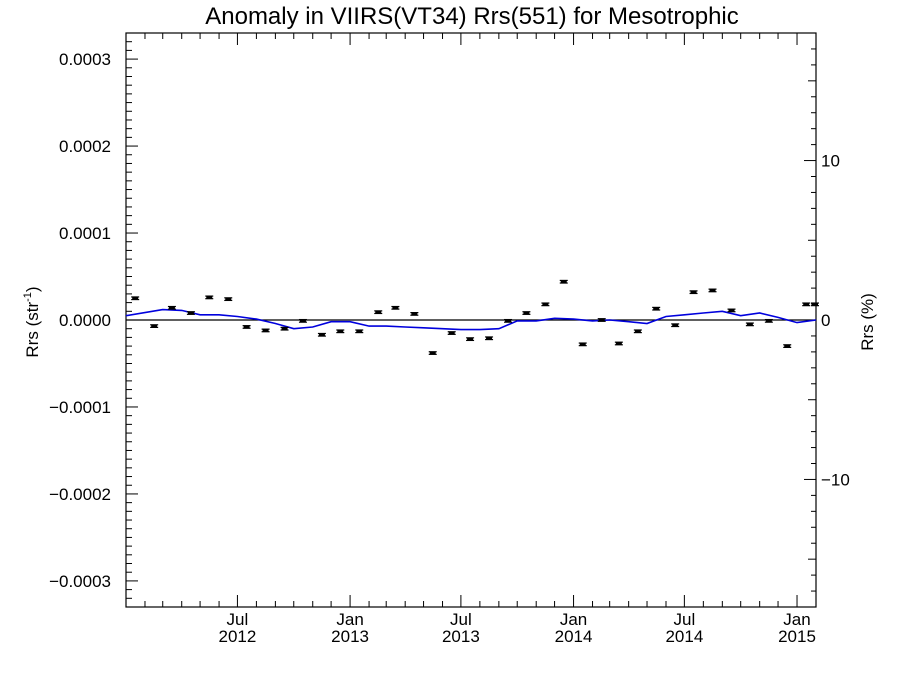 The height and width of the screenshot is (675, 900). Describe the element at coordinates (85, 320) in the screenshot. I see `y-tick-label: 0.0000` at that location.